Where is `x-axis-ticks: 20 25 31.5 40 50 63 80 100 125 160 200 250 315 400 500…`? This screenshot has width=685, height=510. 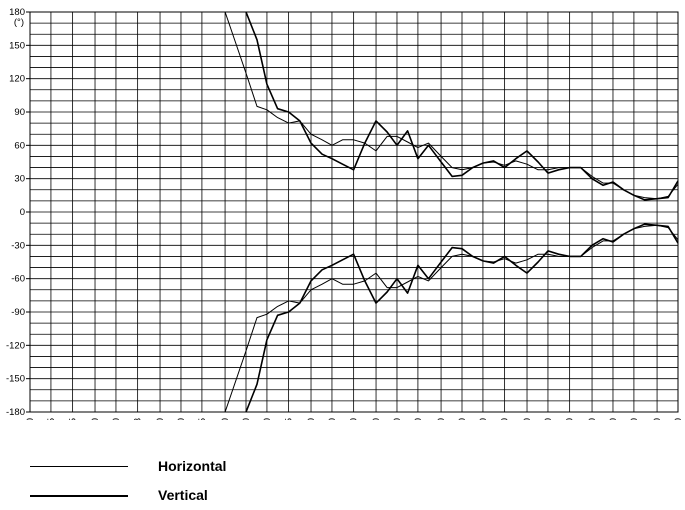
x-axis-ticks: 20 25 31.5 40 50 63 80 100 125 160 200 250 315 400 500… is located at coordinates (354, 419).